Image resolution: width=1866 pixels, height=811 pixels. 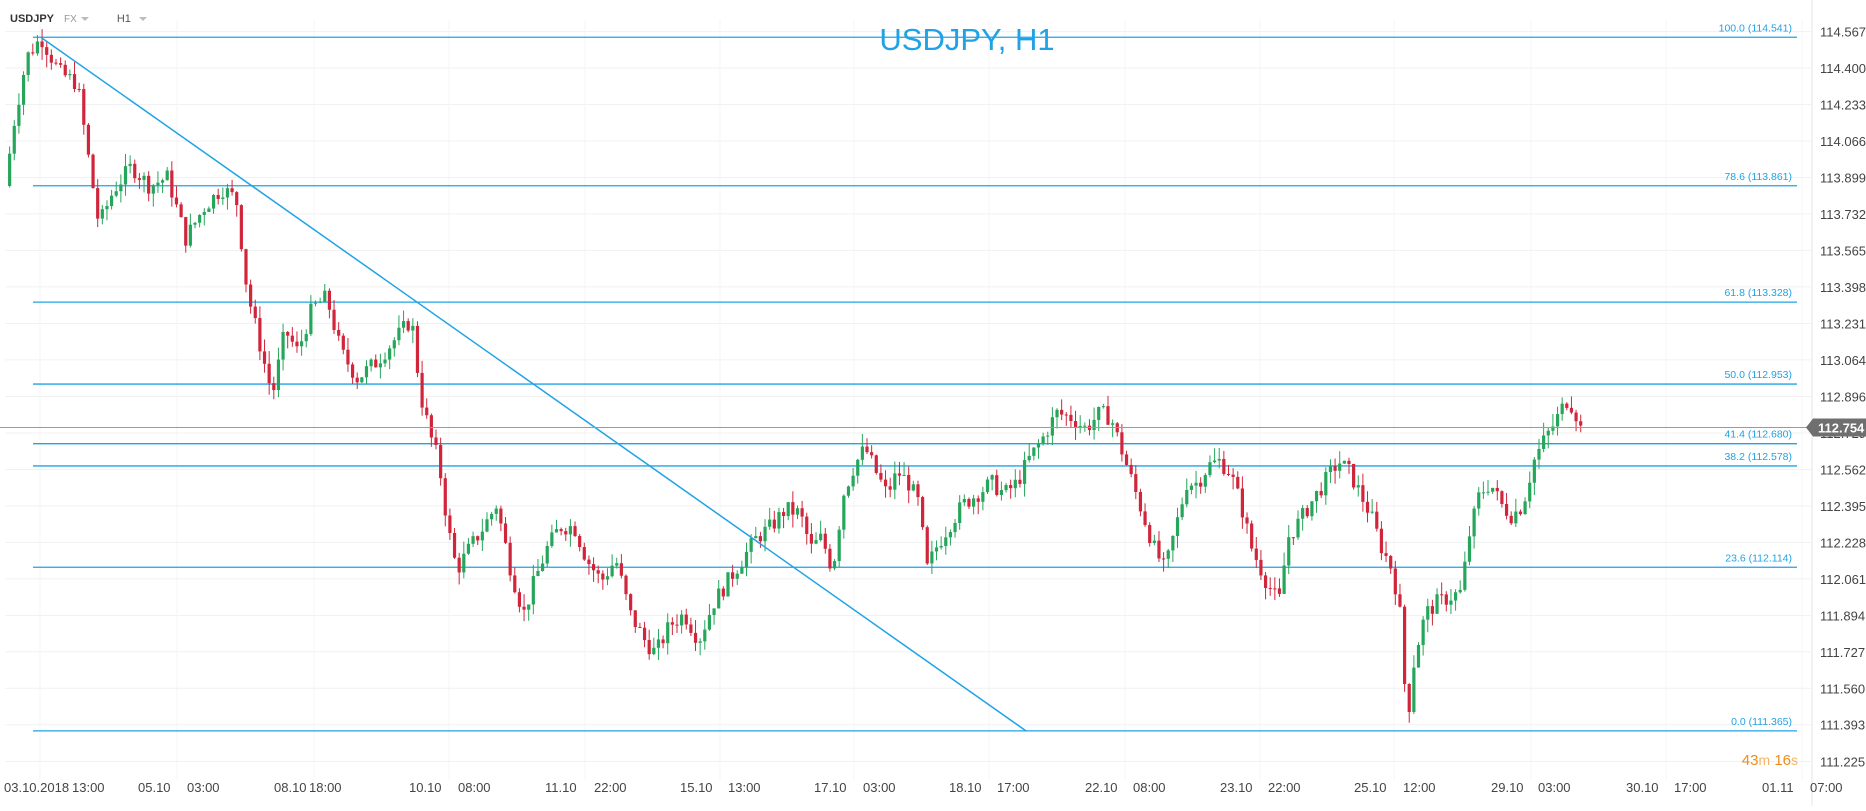 What do you see at coordinates (965, 787) in the screenshot?
I see `x-tick-label: 18.10` at bounding box center [965, 787].